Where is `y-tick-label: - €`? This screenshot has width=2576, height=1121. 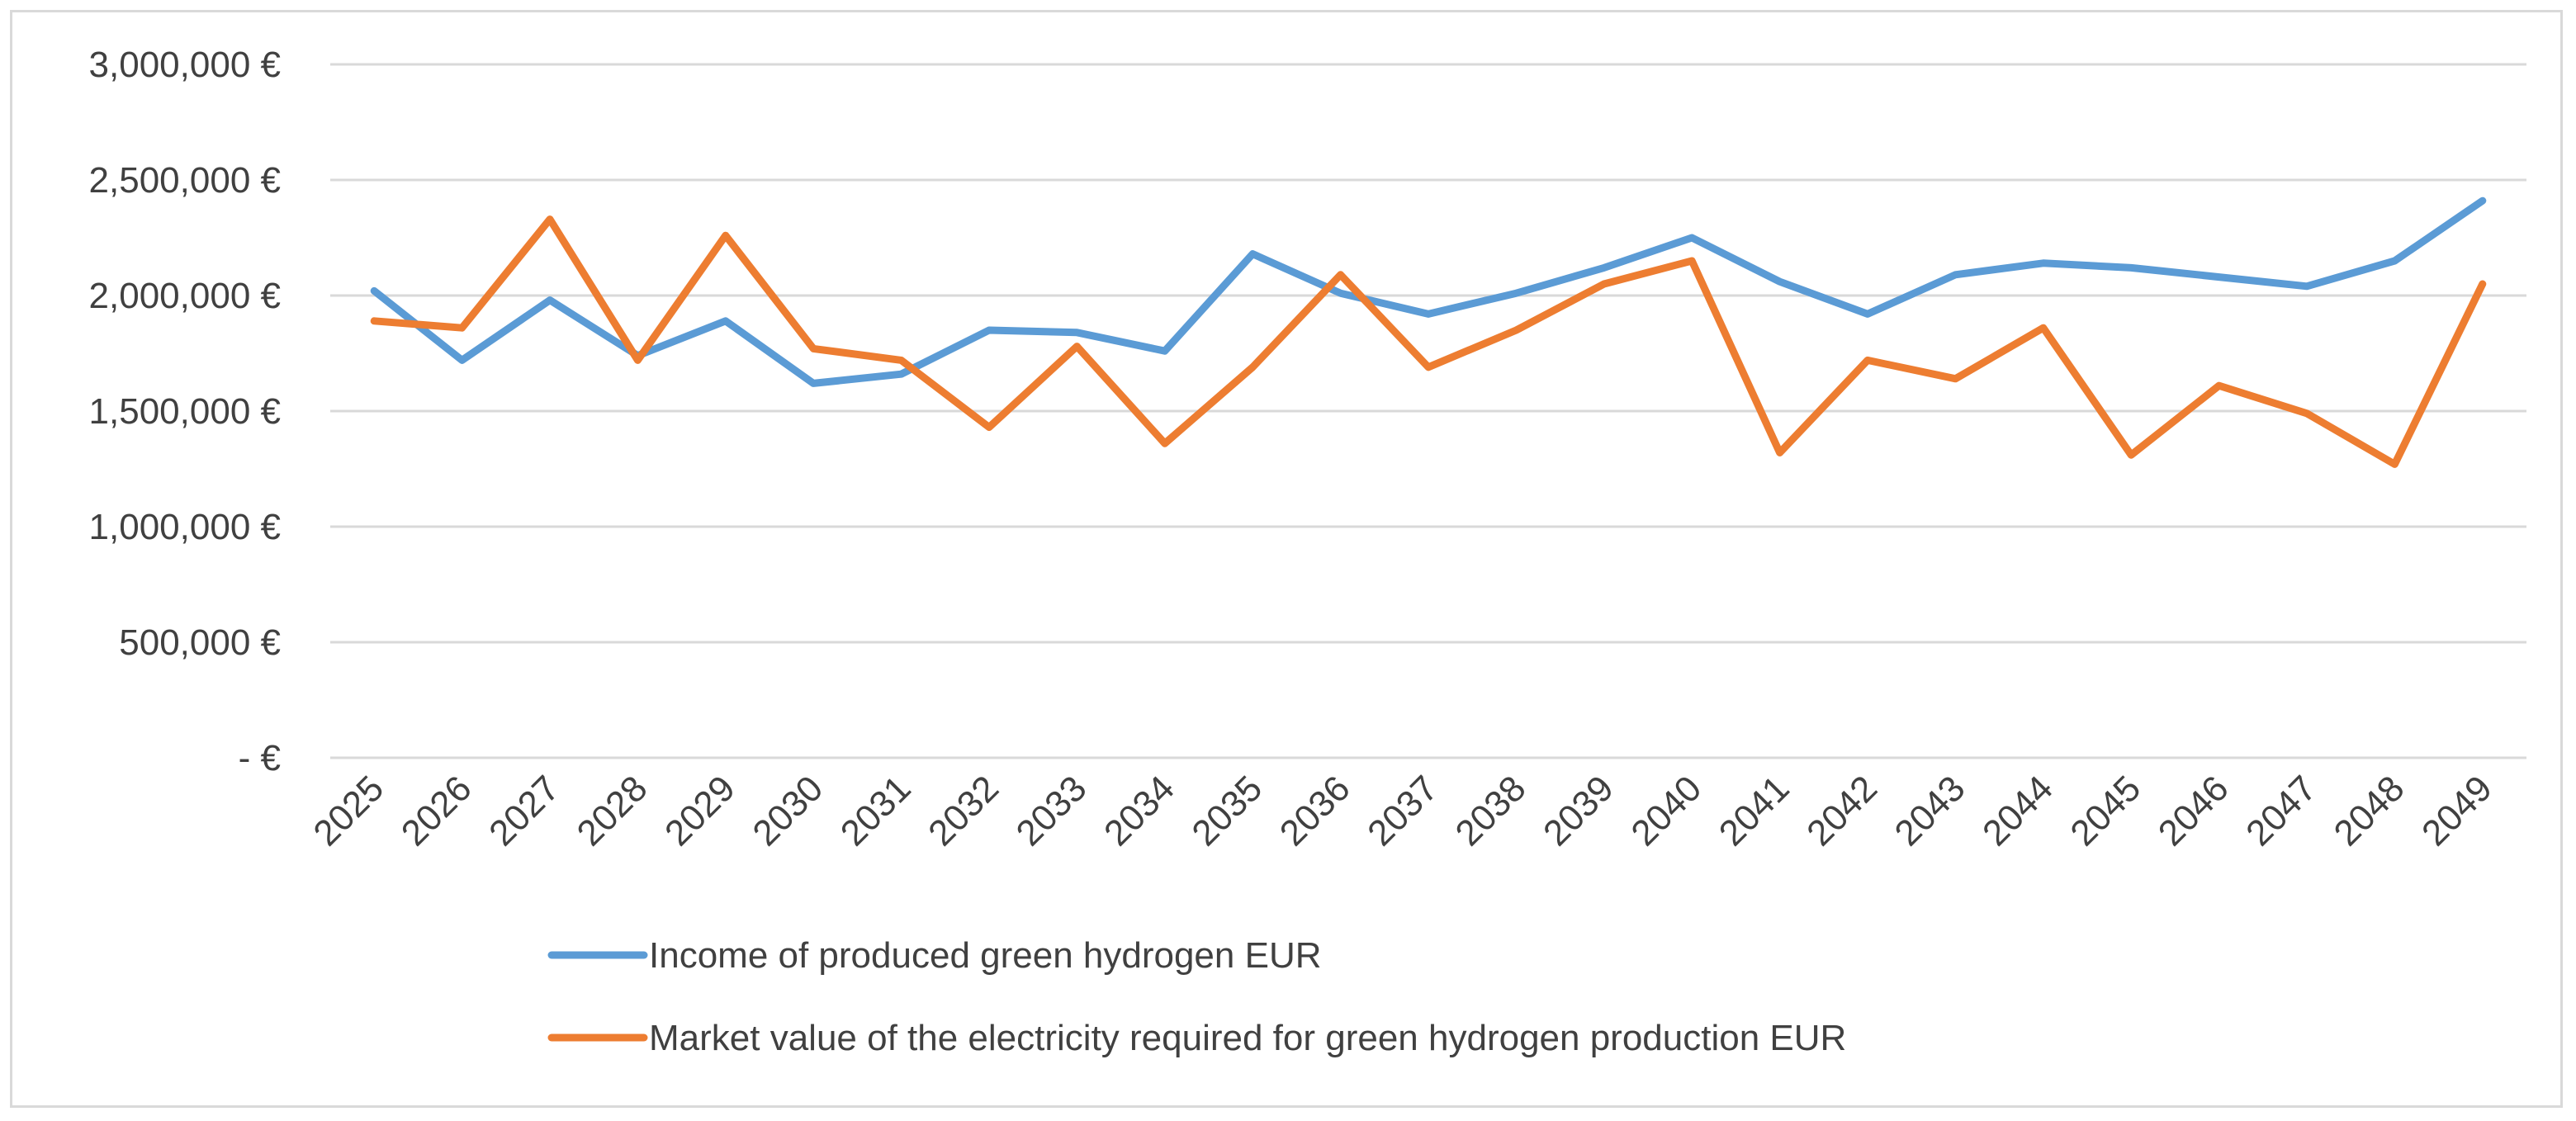
y-tick-label: - € is located at coordinates (260, 758).